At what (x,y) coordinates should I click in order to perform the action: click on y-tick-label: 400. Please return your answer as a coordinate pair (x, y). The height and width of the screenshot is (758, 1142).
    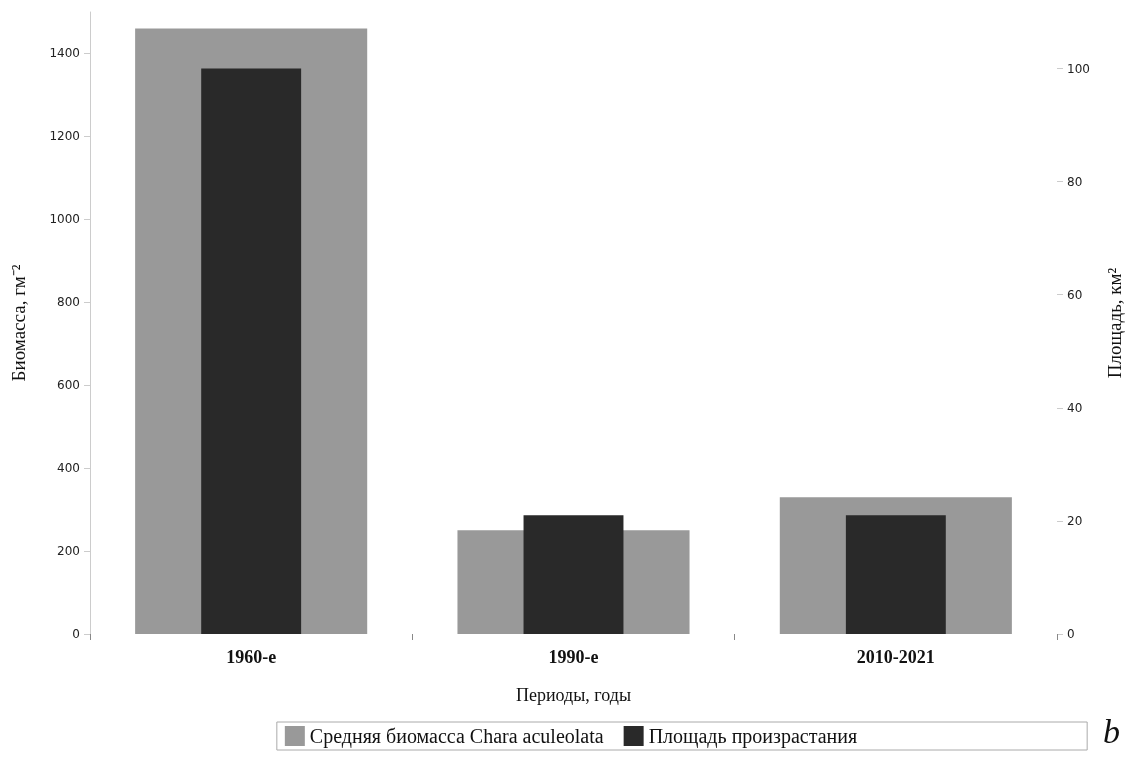
    Looking at the image, I should click on (68, 468).